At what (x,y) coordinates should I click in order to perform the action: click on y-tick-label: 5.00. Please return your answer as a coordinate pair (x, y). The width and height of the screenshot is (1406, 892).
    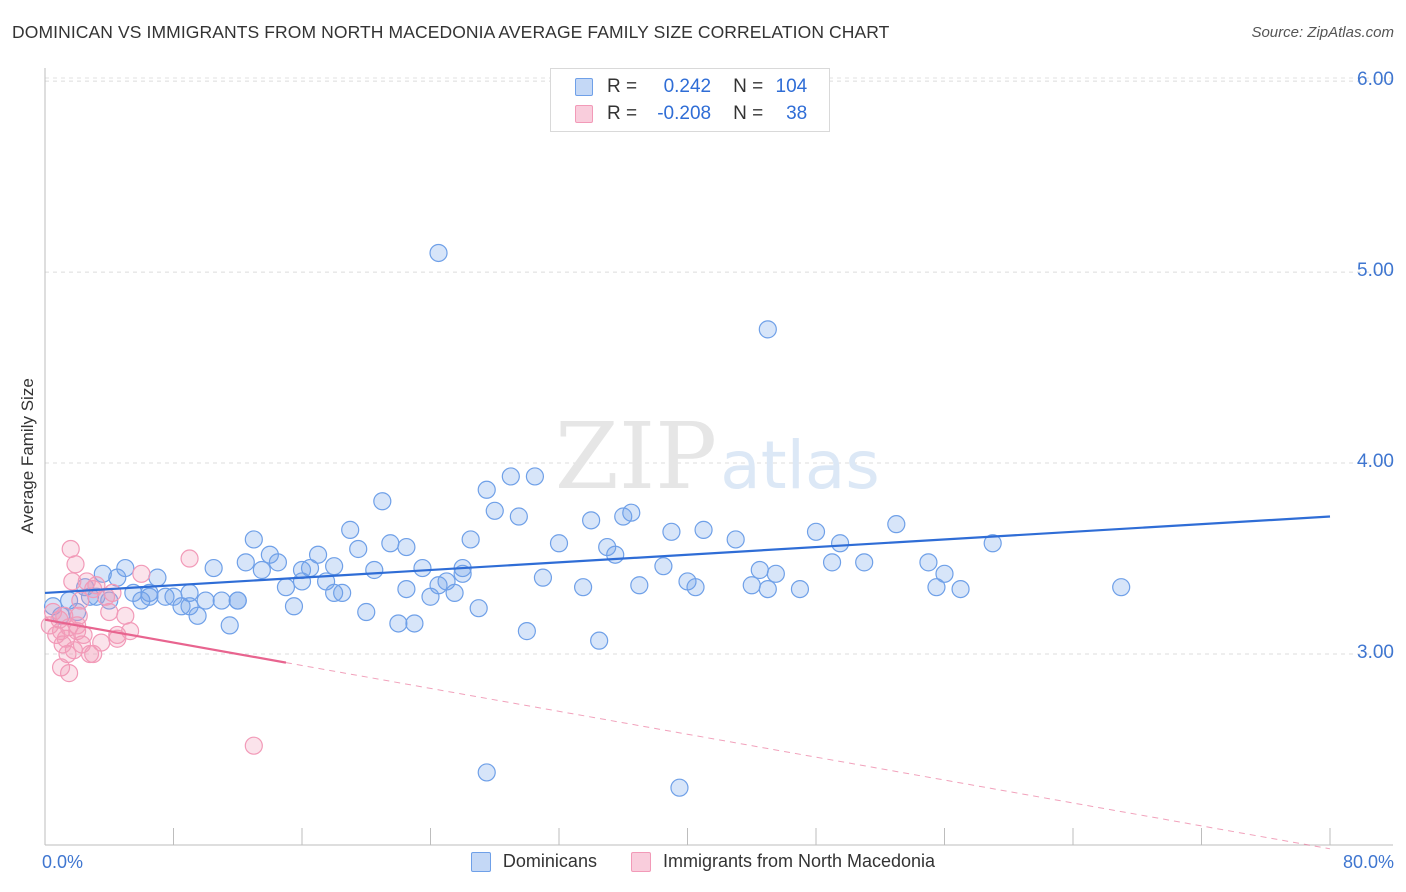
    Looking at the image, I should click on (1375, 271).